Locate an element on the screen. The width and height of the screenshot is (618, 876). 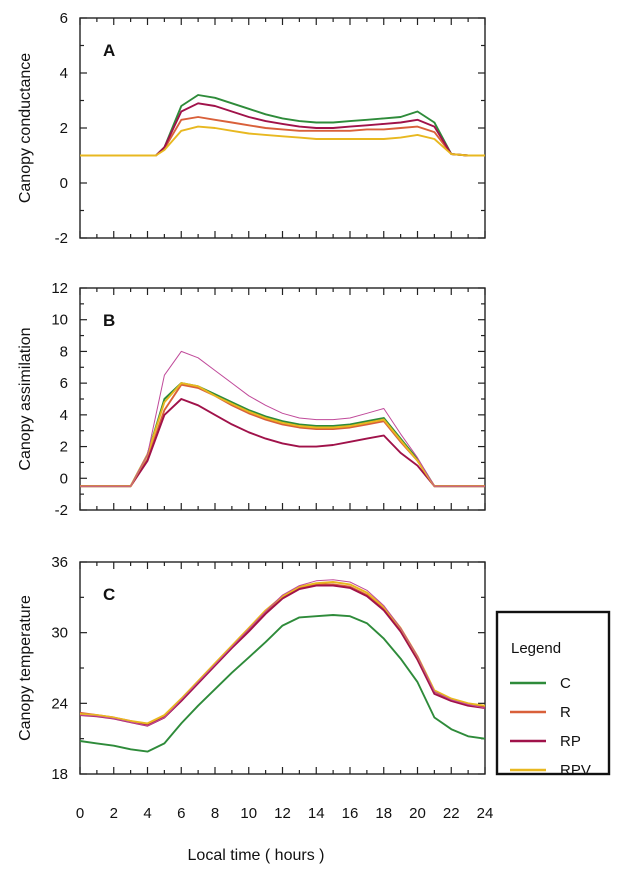
panel-c-series is located at coordinates (282, 666).